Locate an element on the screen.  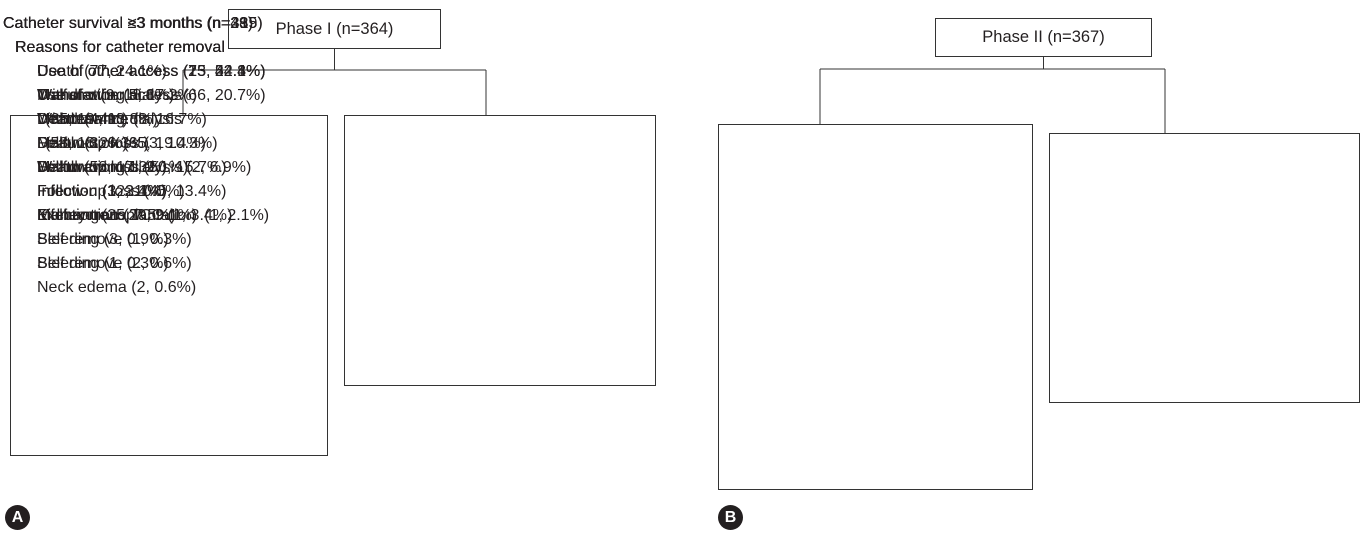
reason-item: Death (58, 17.3%) is located at coordinates (102, 167).